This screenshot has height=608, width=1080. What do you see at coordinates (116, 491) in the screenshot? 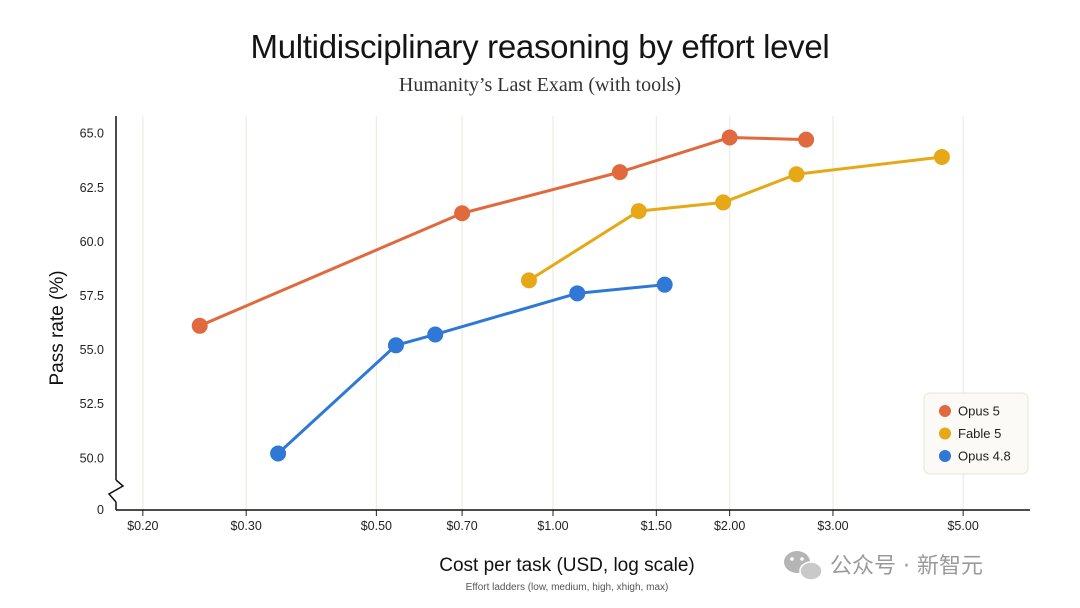
I see `y-axis-break` at bounding box center [116, 491].